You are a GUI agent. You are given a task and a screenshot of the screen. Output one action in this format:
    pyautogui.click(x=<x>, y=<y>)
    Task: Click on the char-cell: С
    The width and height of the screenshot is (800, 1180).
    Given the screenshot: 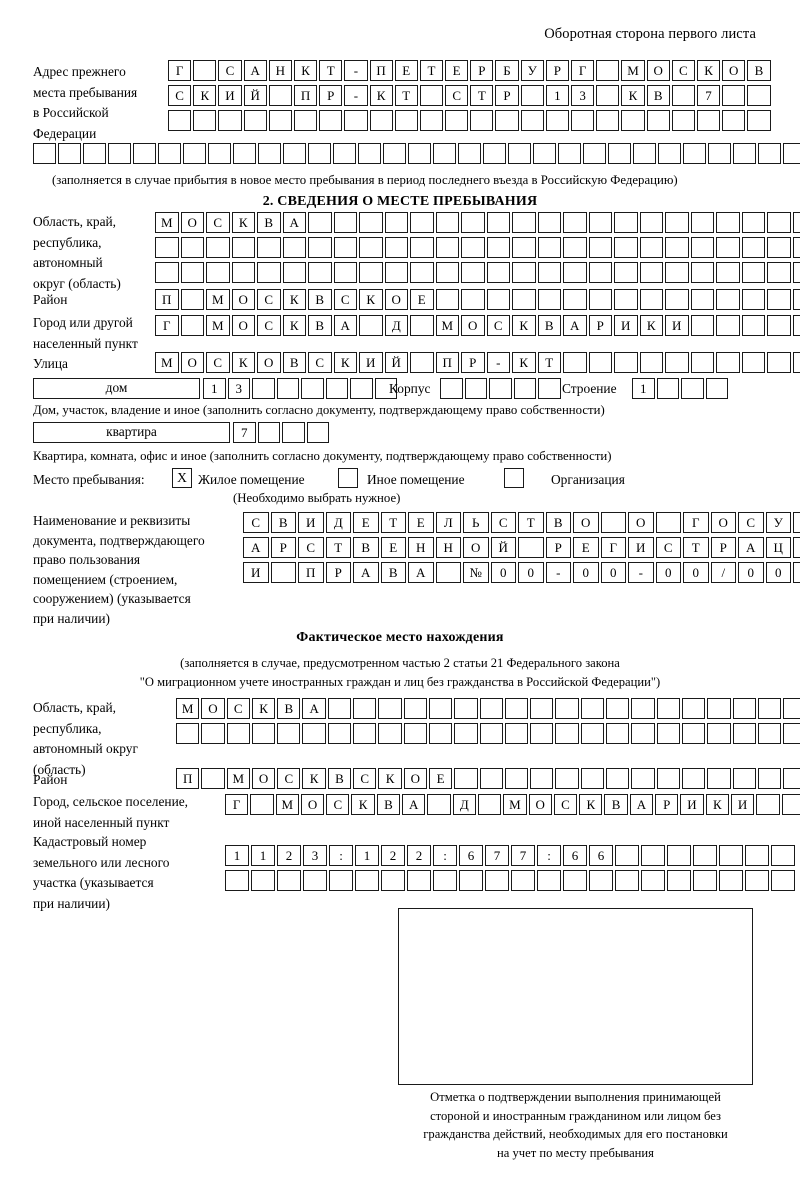 What is the action you would take?
    pyautogui.click(x=345, y=299)
    